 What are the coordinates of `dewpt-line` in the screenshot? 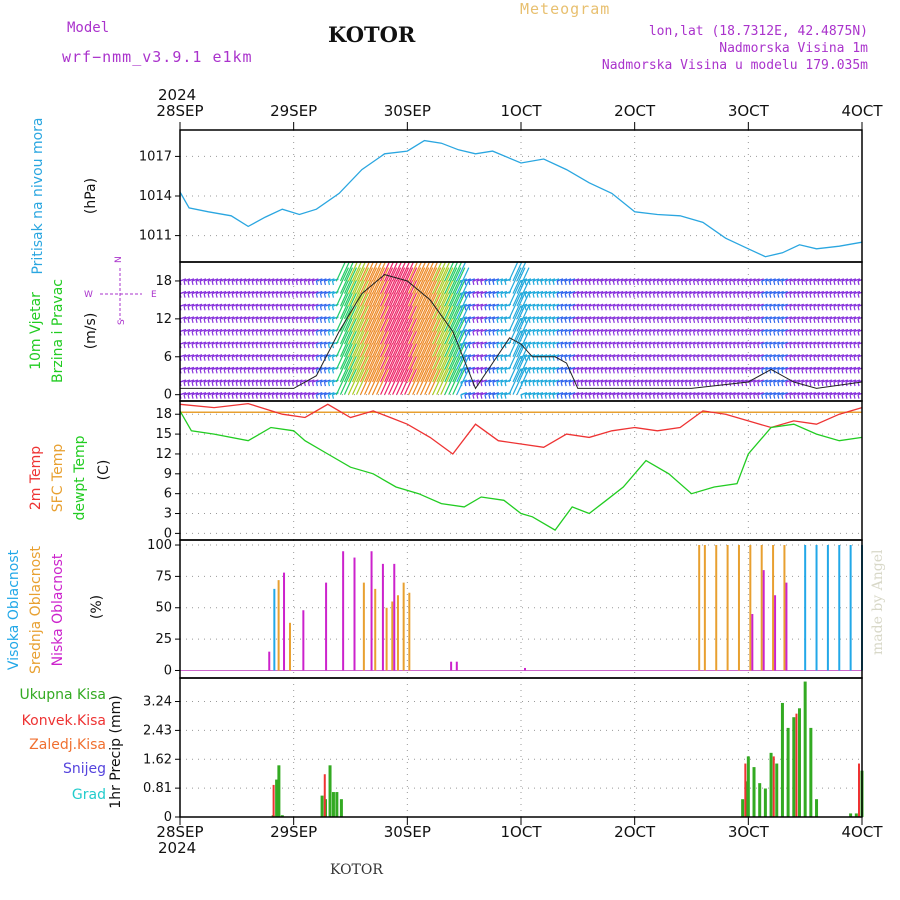 It's located at (521, 470).